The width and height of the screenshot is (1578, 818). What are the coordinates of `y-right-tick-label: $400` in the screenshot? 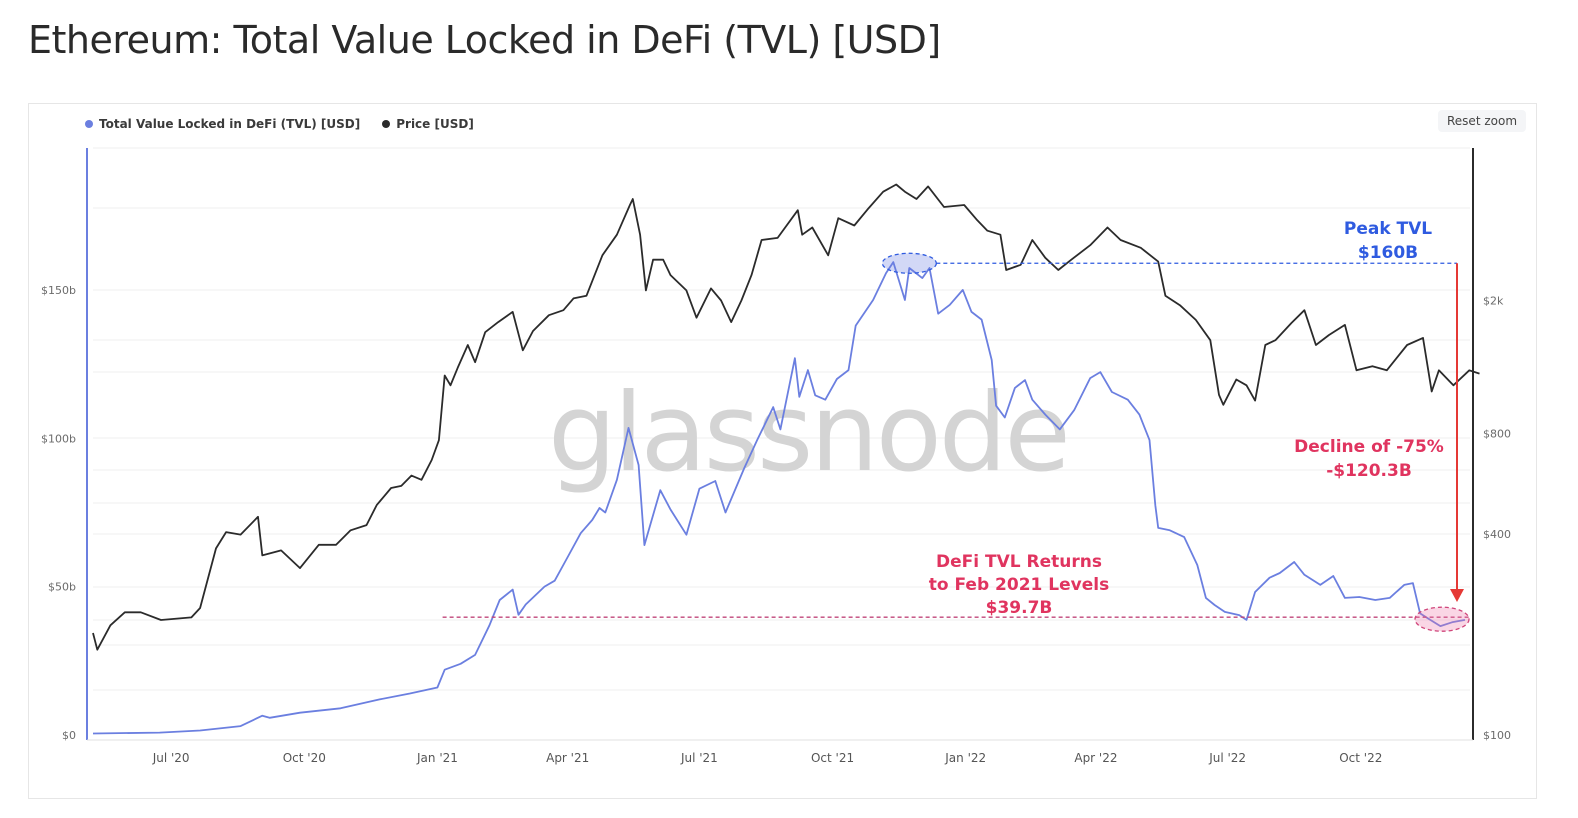 It's located at (1497, 534).